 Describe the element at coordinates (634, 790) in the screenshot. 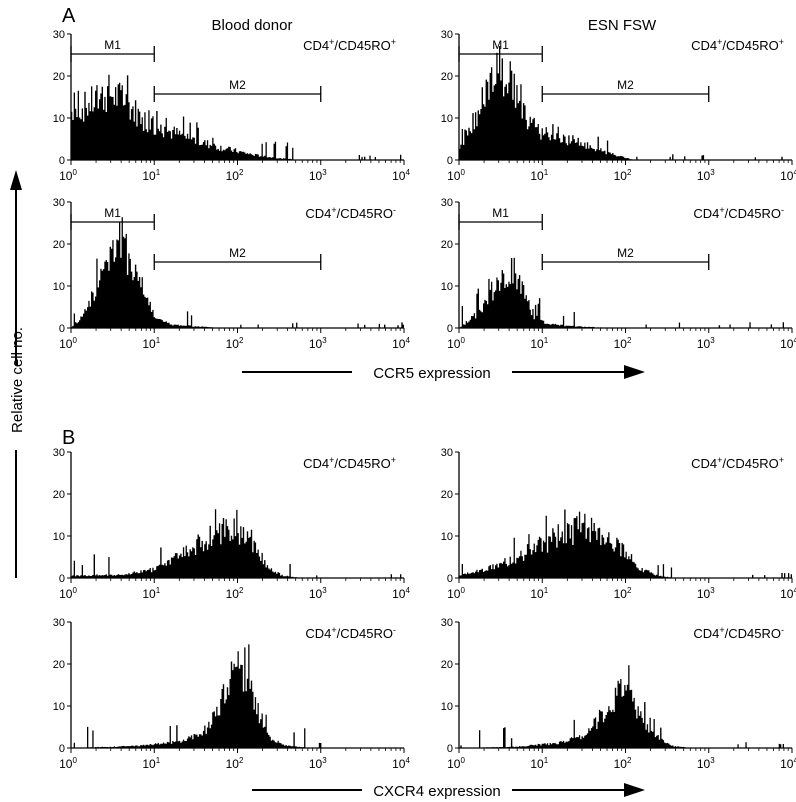

I see `cxcr4-arrow-head` at that location.